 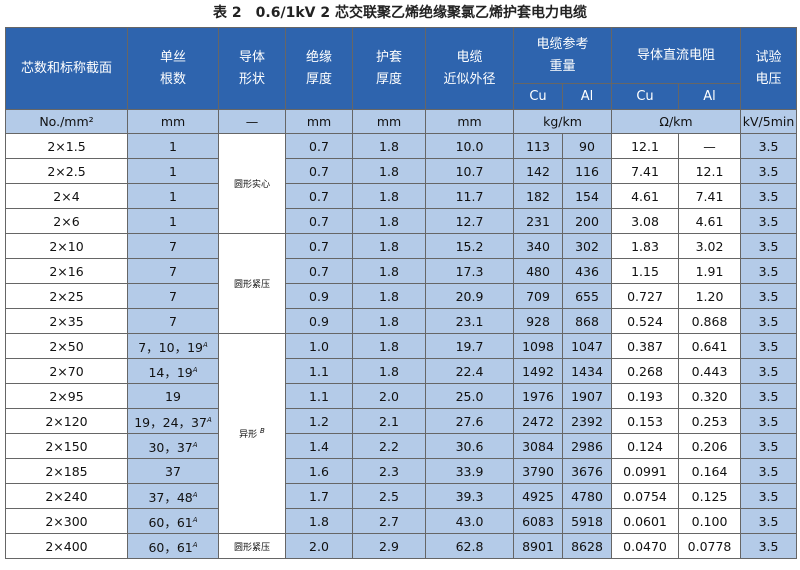 What do you see at coordinates (319, 471) in the screenshot?
I see `insulation-cell: 1.6` at bounding box center [319, 471].